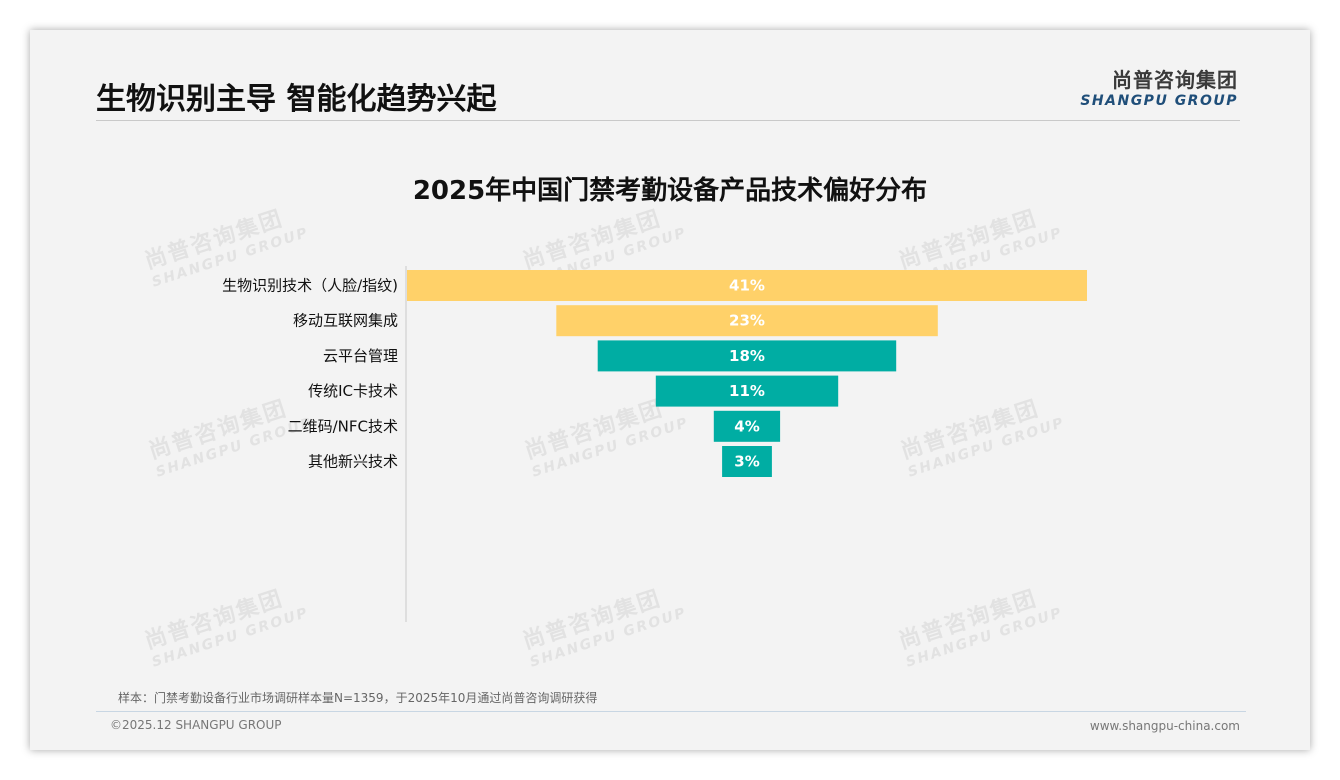  I want to click on category-label: 其他新兴技术, so click(353, 462).